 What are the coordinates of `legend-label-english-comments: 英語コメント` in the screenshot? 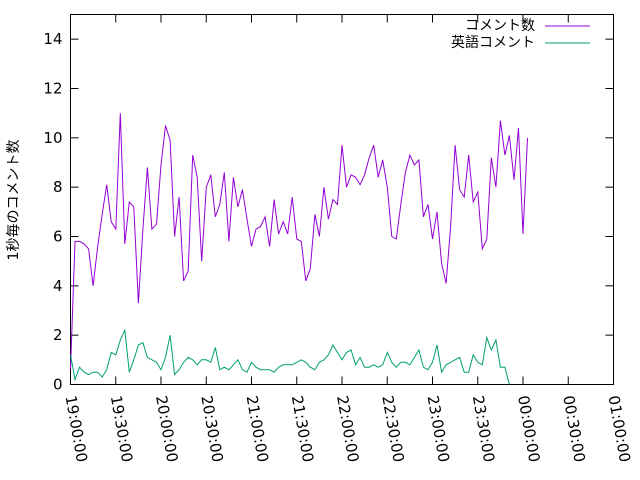 It's located at (493, 42).